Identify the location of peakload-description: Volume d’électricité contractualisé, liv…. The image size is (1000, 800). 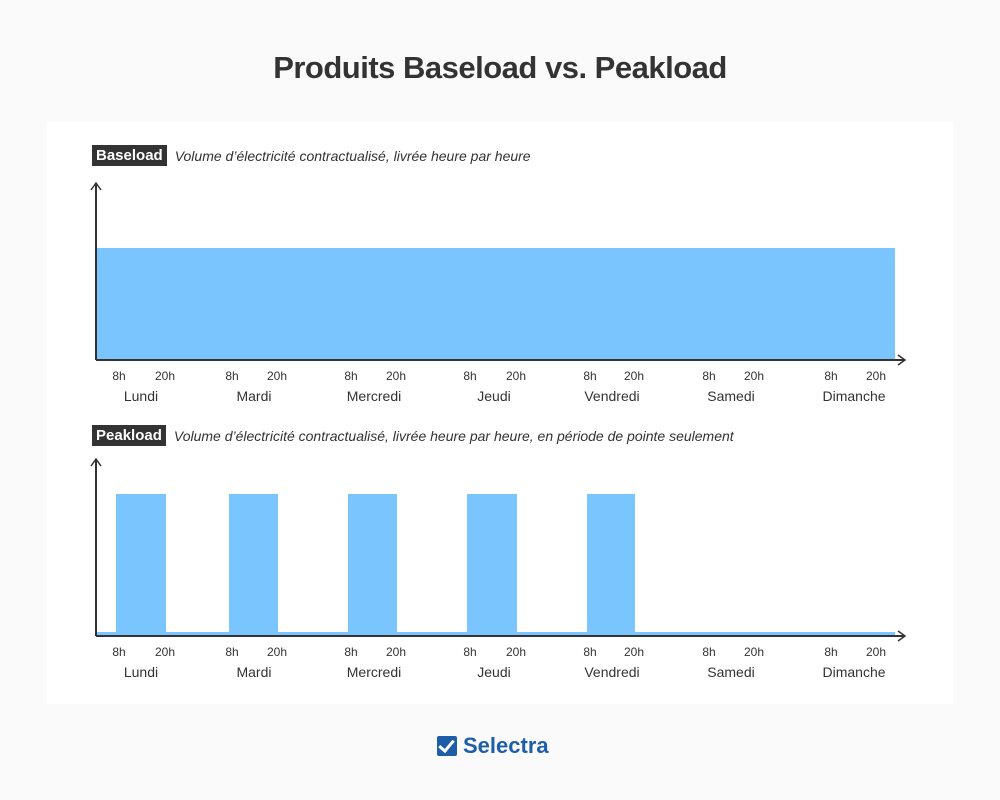
(453, 435).